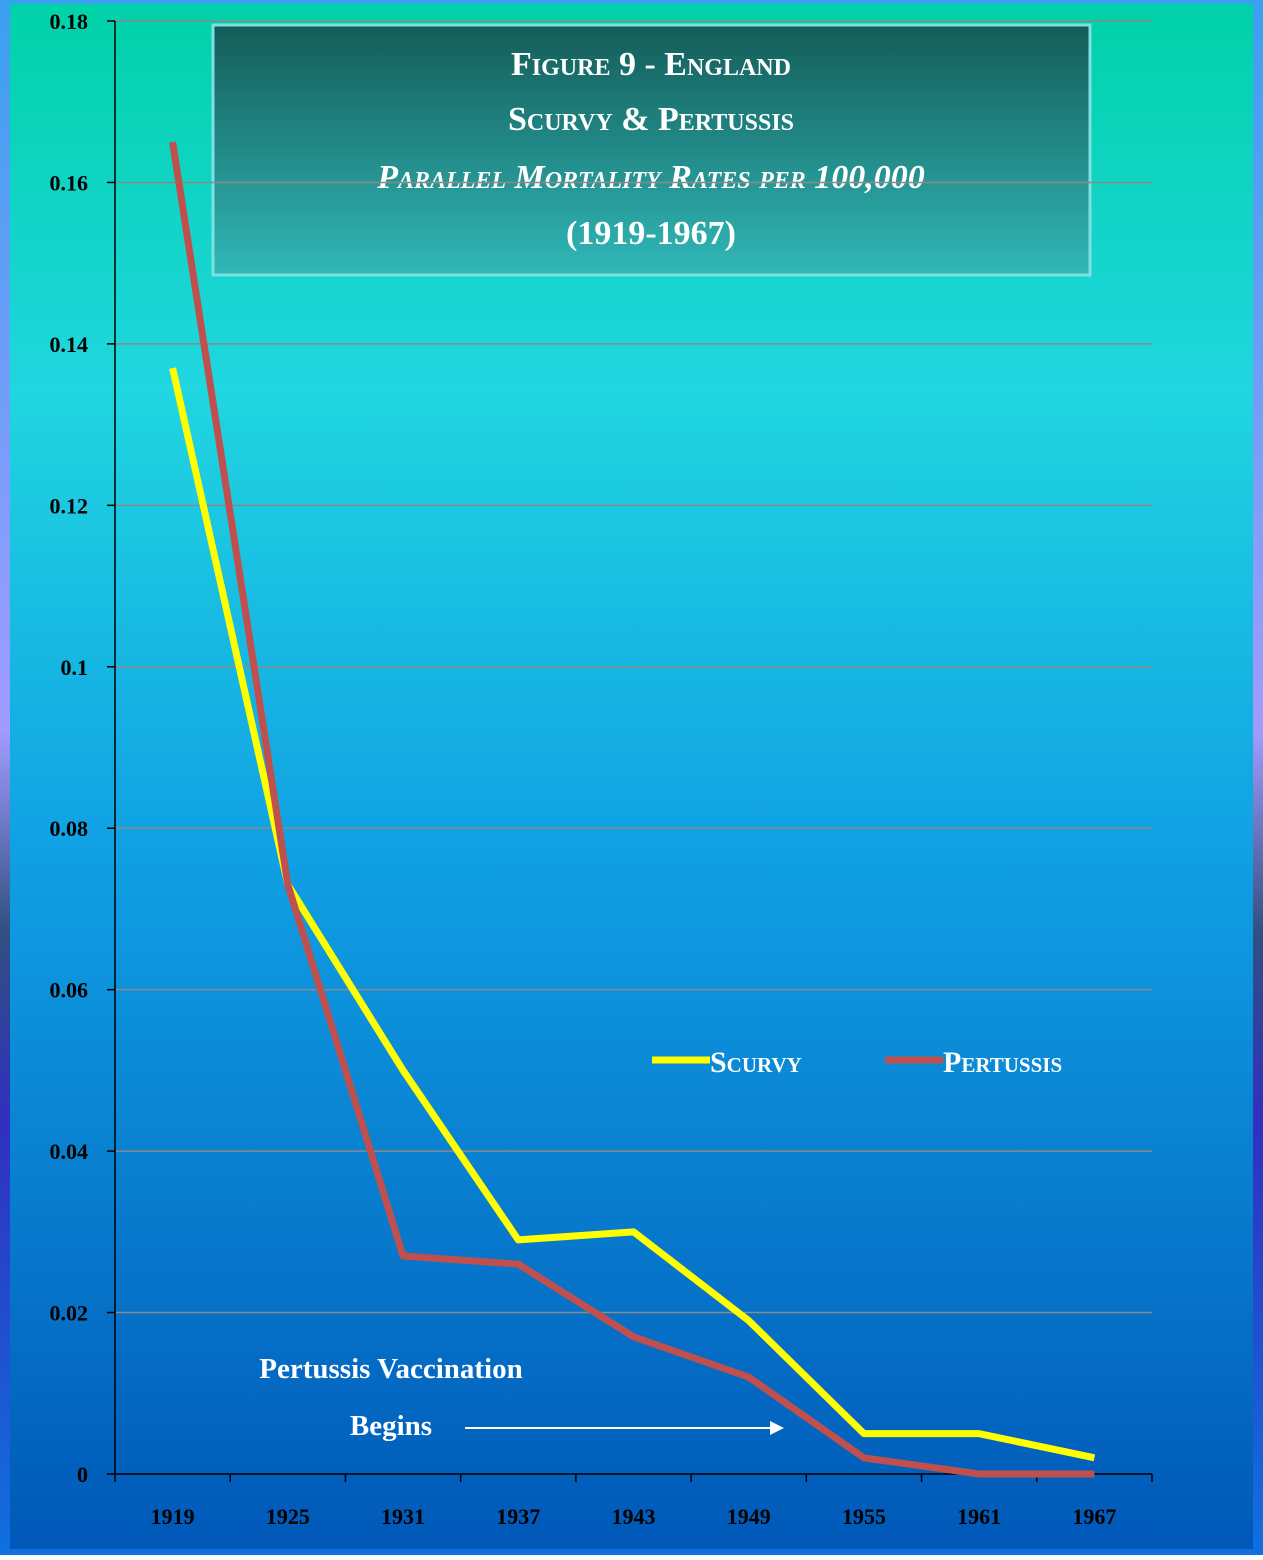 The height and width of the screenshot is (1560, 1263). Describe the element at coordinates (1094, 1516) in the screenshot. I see `x-tick-label: 1967` at that location.